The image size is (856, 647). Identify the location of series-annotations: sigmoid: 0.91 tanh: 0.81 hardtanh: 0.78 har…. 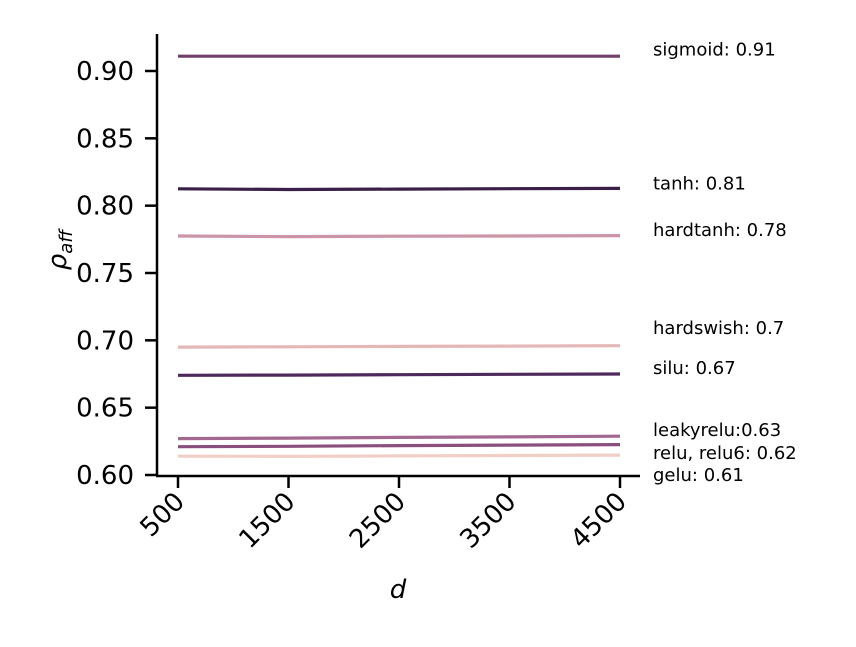
(725, 262).